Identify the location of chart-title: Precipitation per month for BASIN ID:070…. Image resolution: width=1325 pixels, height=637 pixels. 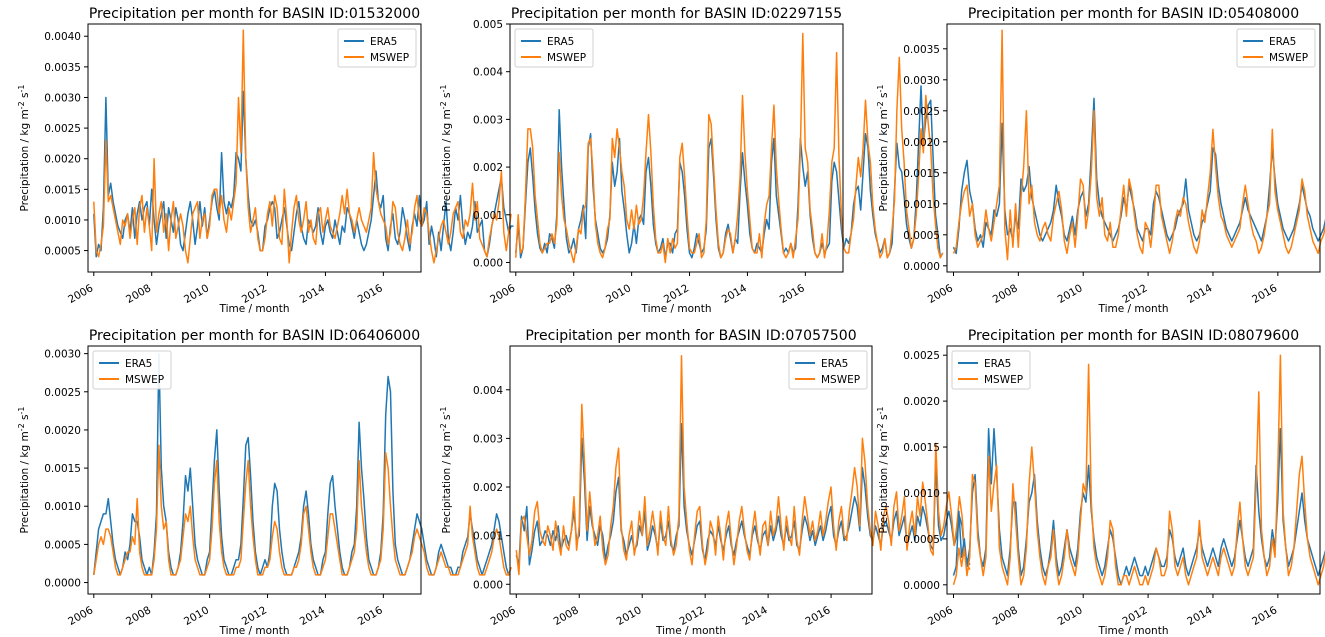
(690, 336).